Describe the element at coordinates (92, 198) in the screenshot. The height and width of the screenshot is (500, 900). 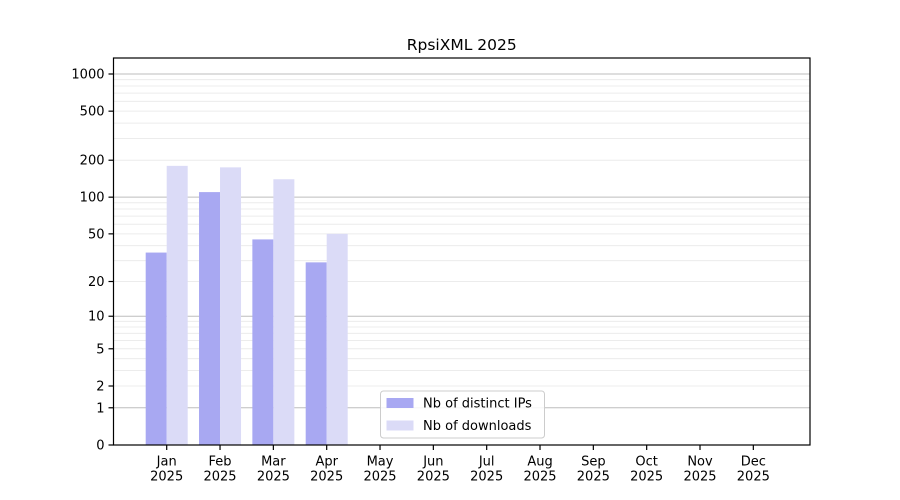
I see `y-tick-label: 100` at that location.